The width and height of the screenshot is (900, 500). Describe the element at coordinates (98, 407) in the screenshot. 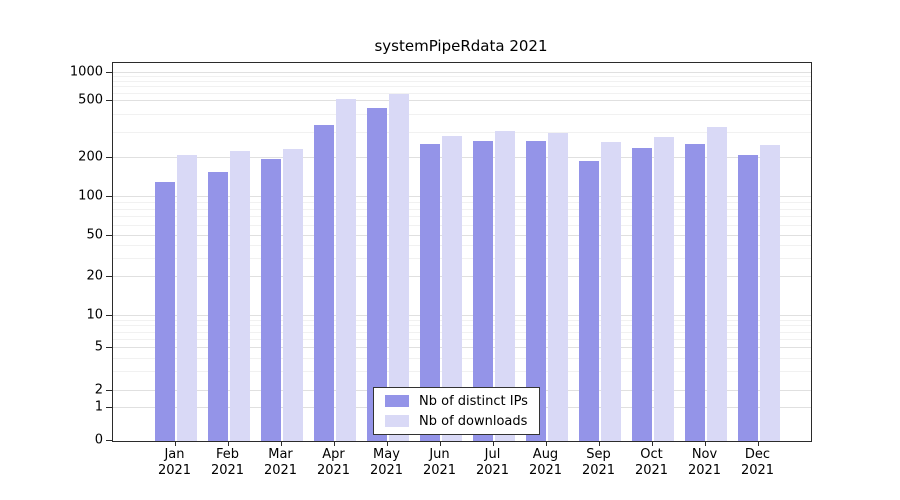

I see `y-tick-label: 1` at that location.